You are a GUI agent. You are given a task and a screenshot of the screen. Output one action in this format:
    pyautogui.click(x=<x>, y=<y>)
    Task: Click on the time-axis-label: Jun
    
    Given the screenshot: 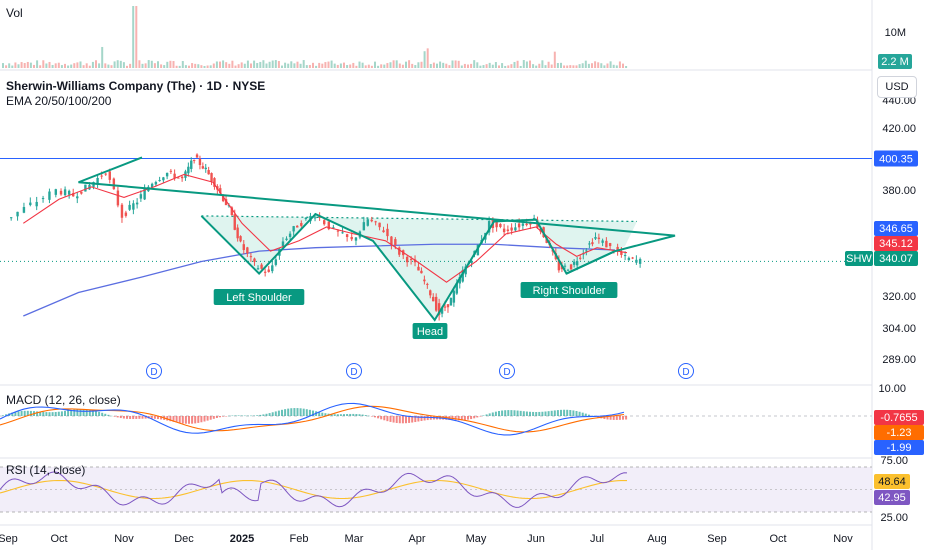 What is the action you would take?
    pyautogui.click(x=536, y=539)
    